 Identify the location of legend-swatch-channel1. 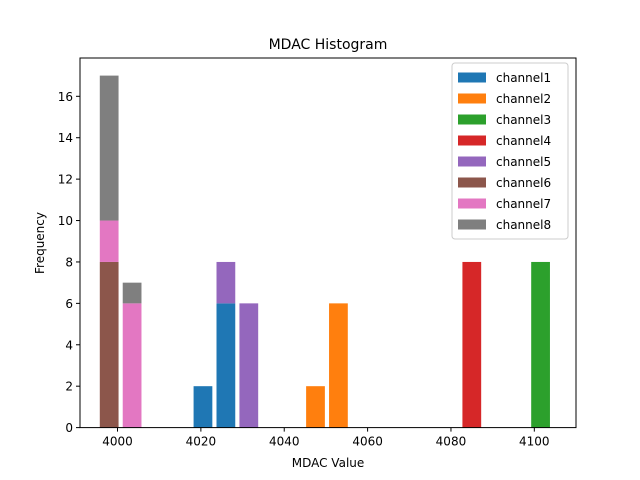
(472, 77).